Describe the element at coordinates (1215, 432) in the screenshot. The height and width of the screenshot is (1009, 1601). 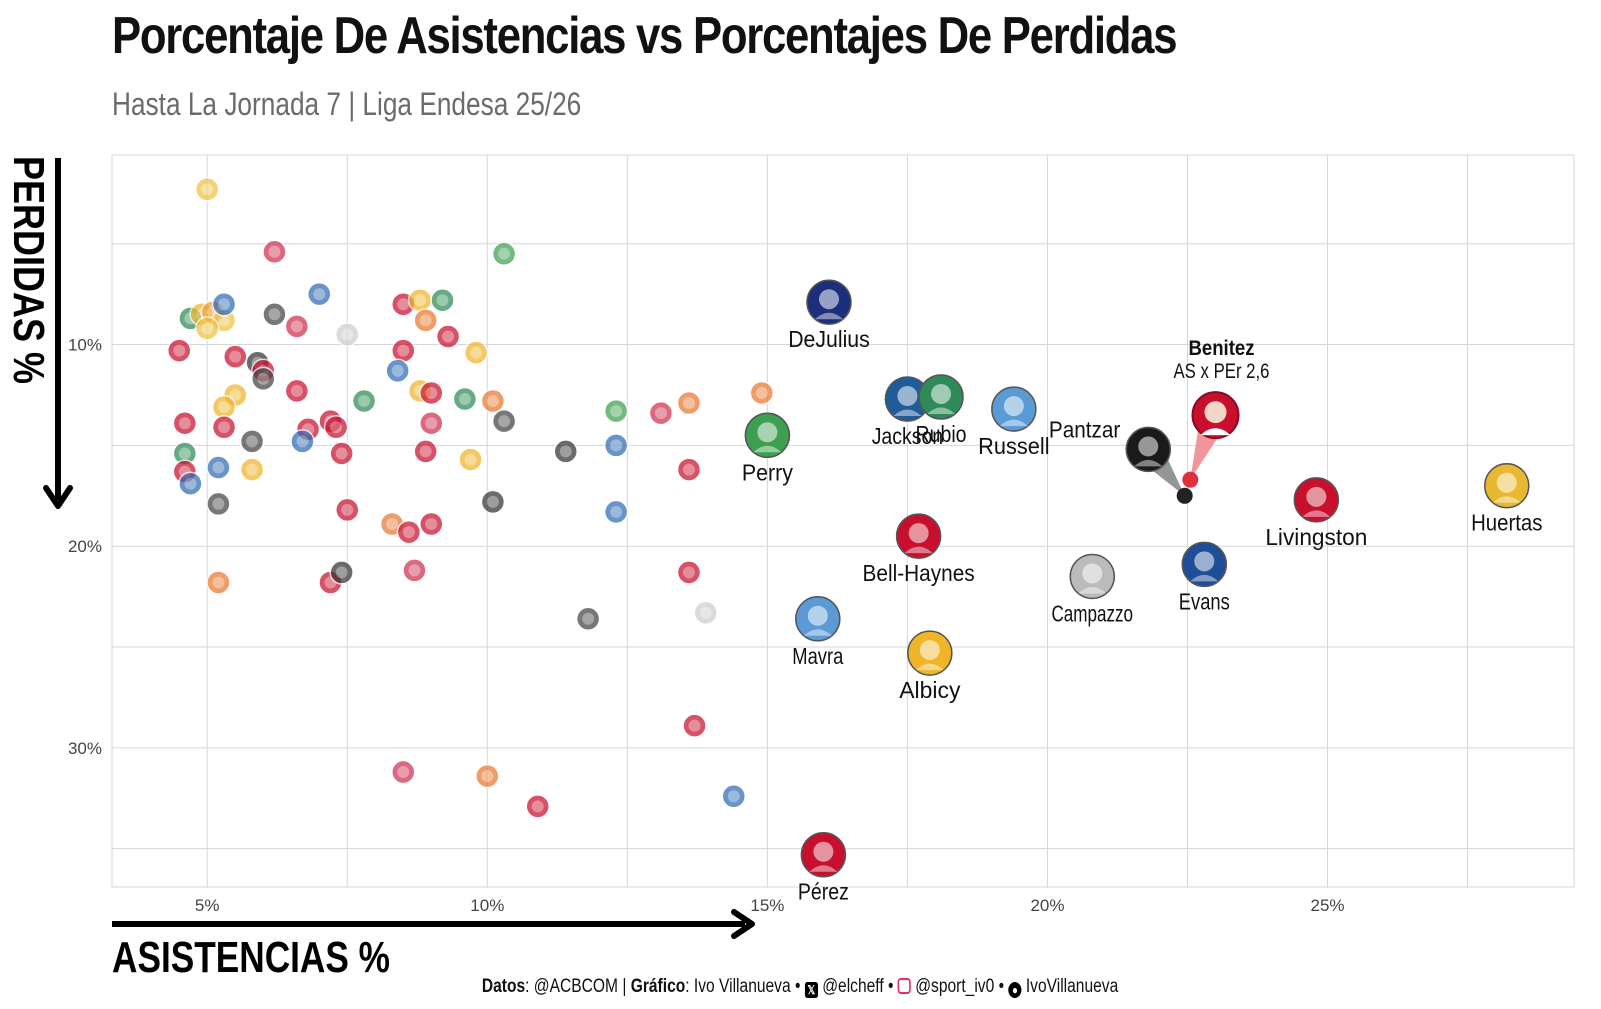
I see `benitez-shirt` at that location.